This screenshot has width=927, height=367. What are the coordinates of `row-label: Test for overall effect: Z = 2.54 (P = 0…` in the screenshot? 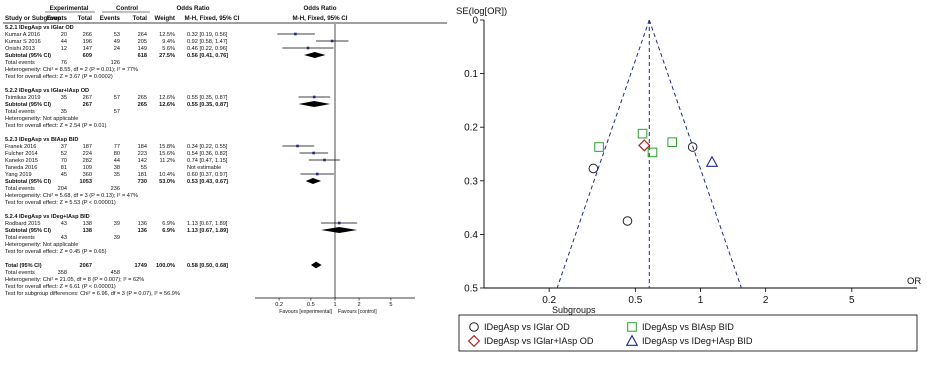 It's located at (56, 126).